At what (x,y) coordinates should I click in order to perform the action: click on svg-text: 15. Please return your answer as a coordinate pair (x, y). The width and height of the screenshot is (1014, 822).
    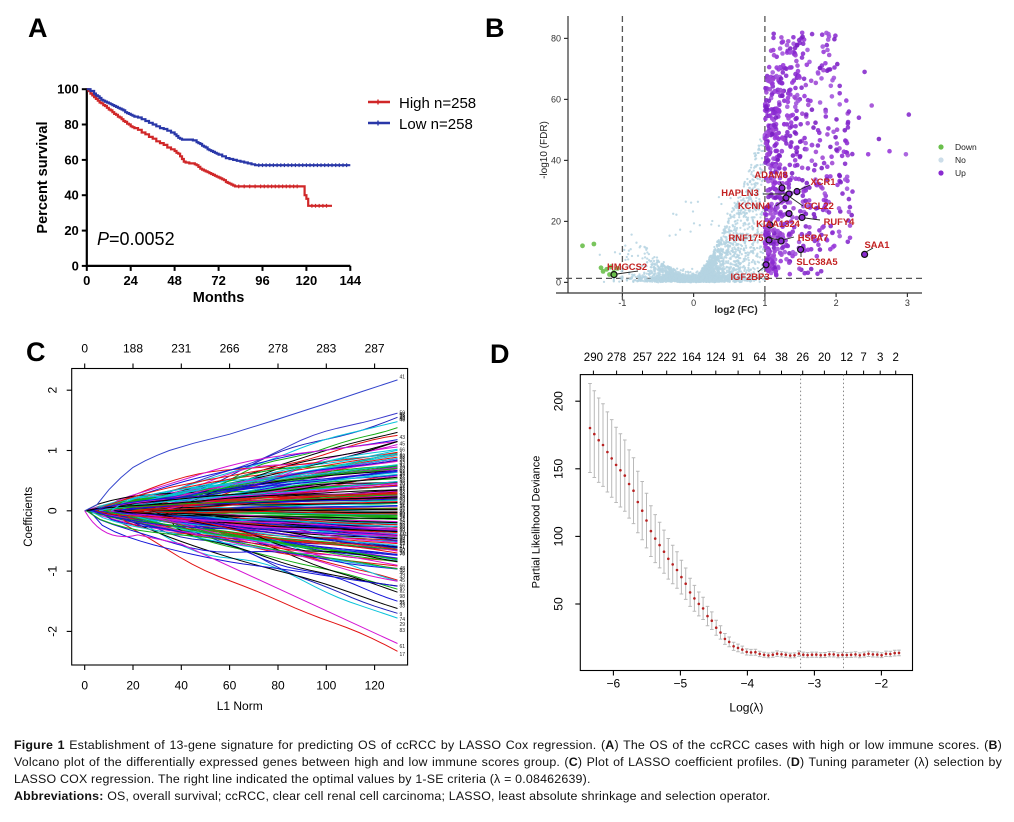
    Looking at the image, I should click on (403, 497).